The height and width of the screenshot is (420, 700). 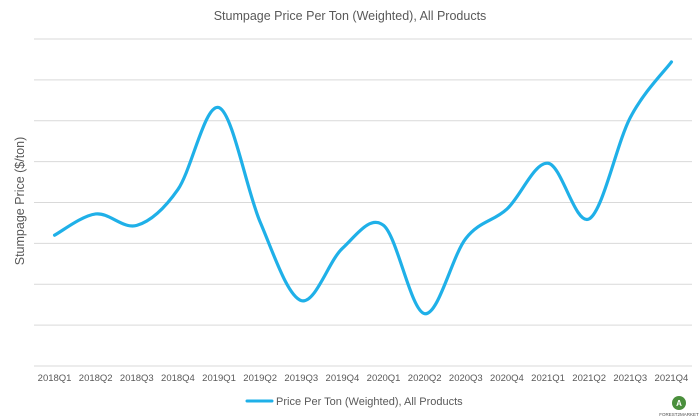 I want to click on y-axis-label: Stumpage Price ($/ton), so click(x=20, y=201).